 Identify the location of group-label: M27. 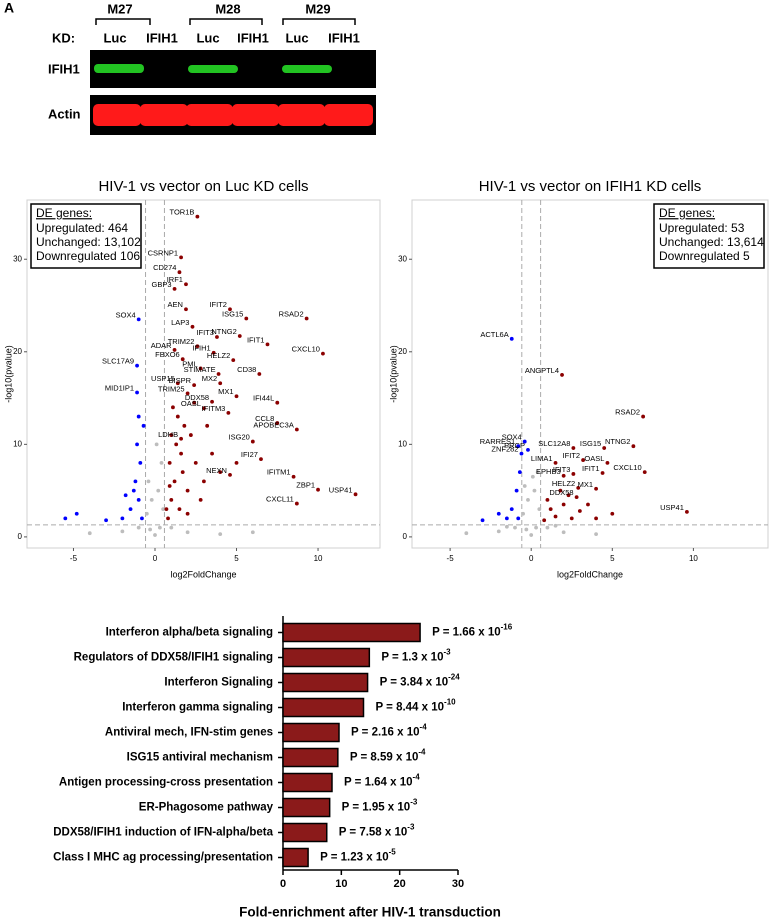
(119, 8).